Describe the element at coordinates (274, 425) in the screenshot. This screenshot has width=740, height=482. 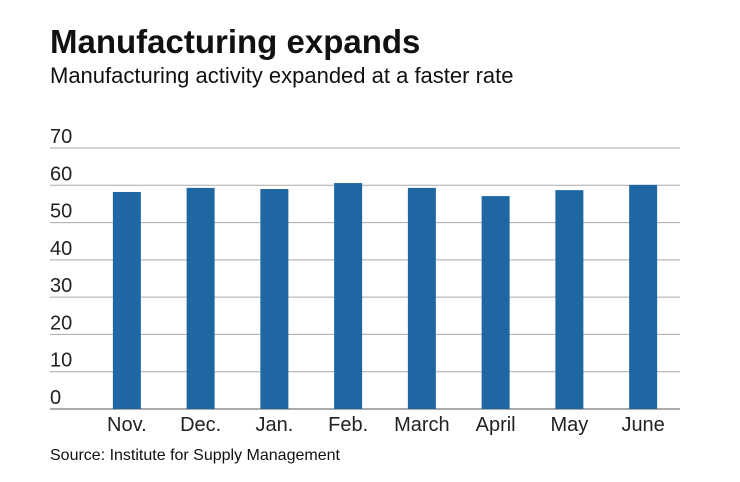
I see `x-tick-label: Jan.` at that location.